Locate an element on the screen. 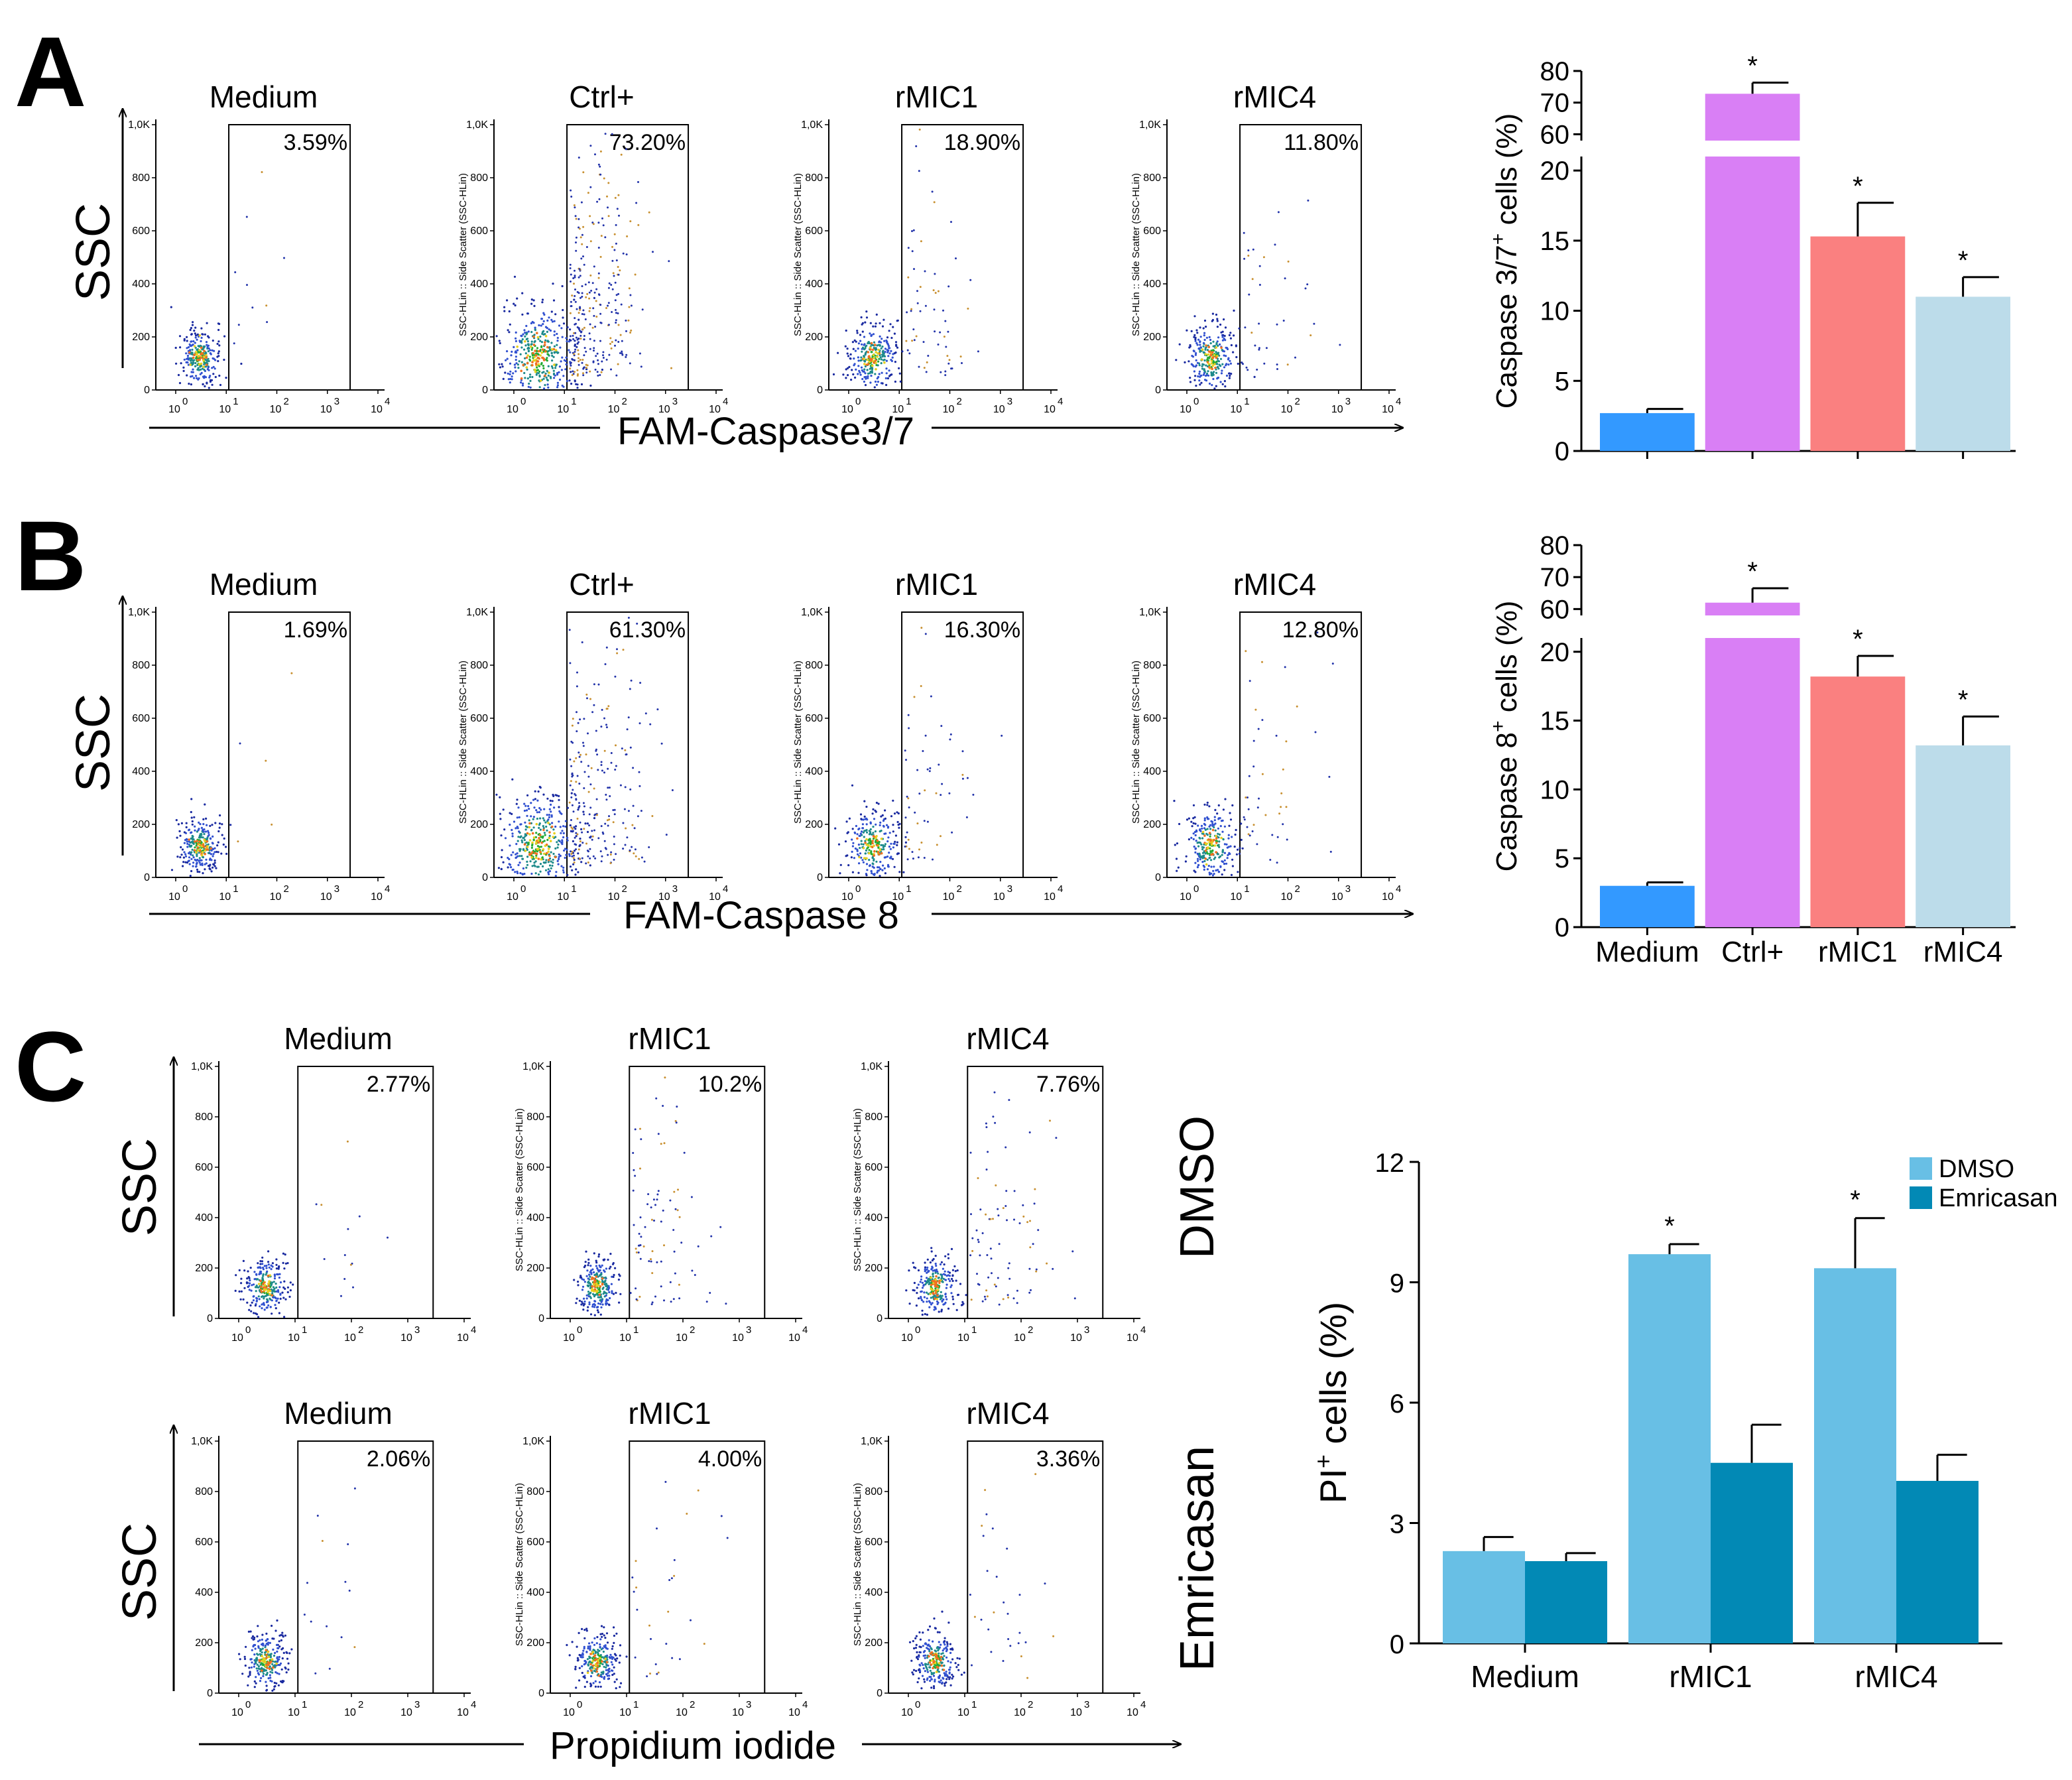  flow-y-tick-label: 1,0K is located at coordinates (202, 1066).